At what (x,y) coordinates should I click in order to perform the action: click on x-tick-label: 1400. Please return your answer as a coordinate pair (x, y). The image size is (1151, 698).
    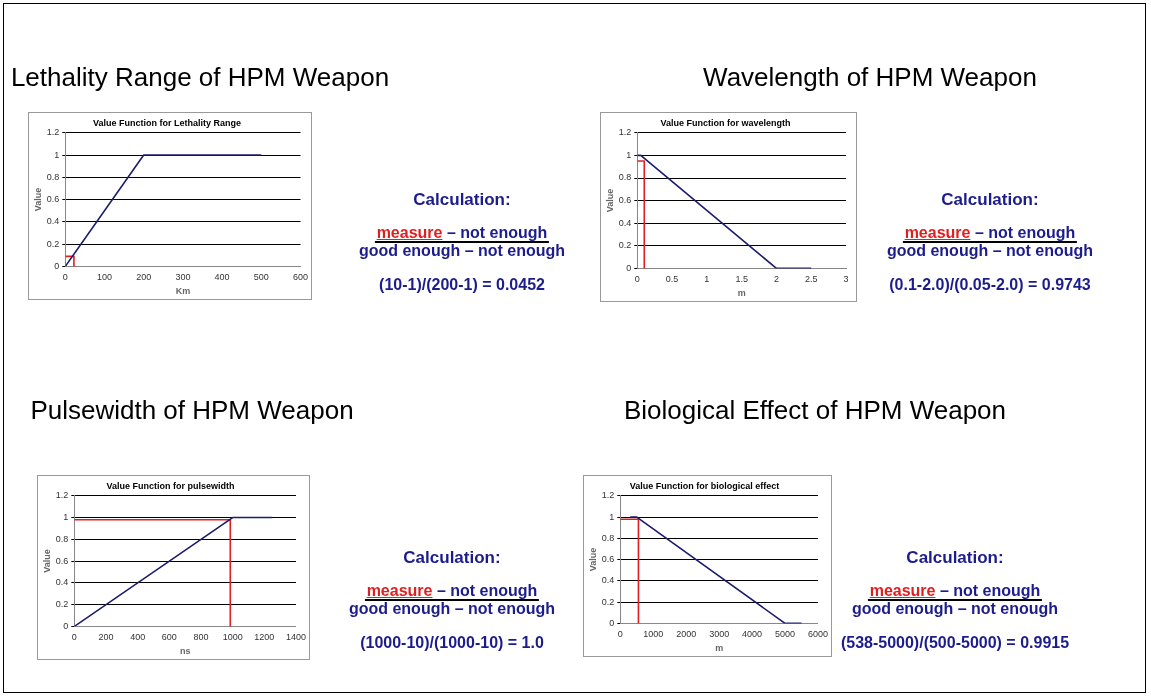
    Looking at the image, I should click on (295, 637).